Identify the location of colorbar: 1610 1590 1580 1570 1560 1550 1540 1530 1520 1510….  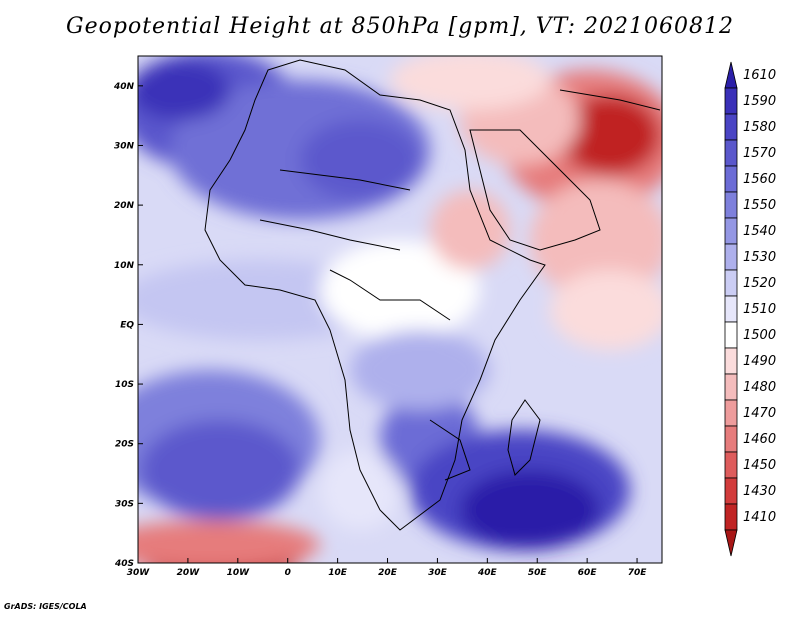
(750, 309).